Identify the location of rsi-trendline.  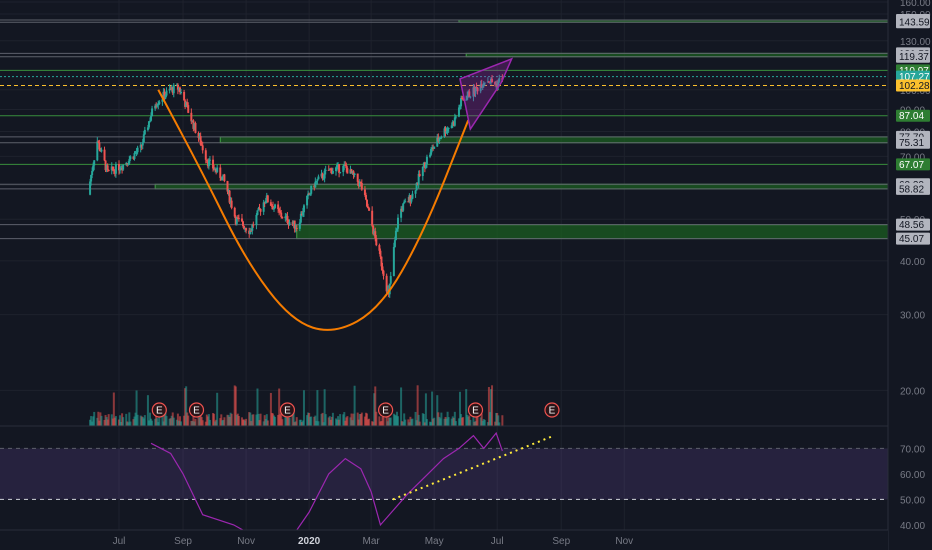
(473, 467).